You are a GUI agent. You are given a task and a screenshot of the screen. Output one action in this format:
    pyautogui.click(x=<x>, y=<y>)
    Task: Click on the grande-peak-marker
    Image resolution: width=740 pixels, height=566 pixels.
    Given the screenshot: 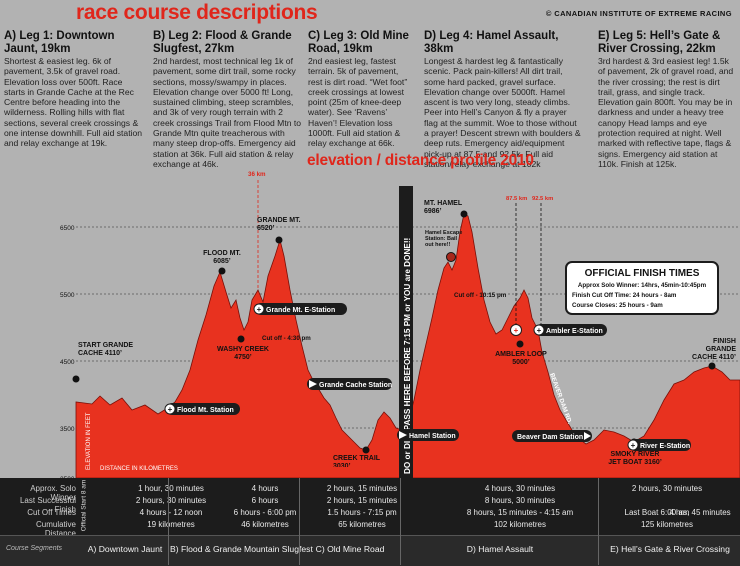 What is the action you would take?
    pyautogui.click(x=279, y=240)
    